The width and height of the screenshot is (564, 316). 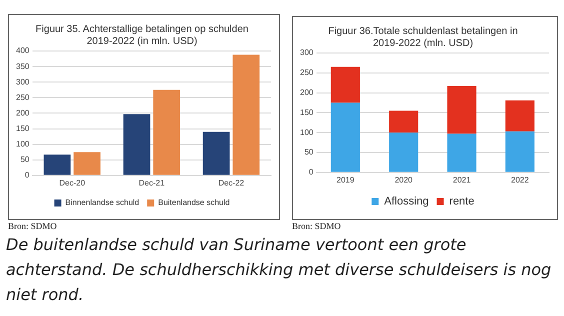 I want to click on legend-label: Binnenlandse schuld, so click(x=102, y=203).